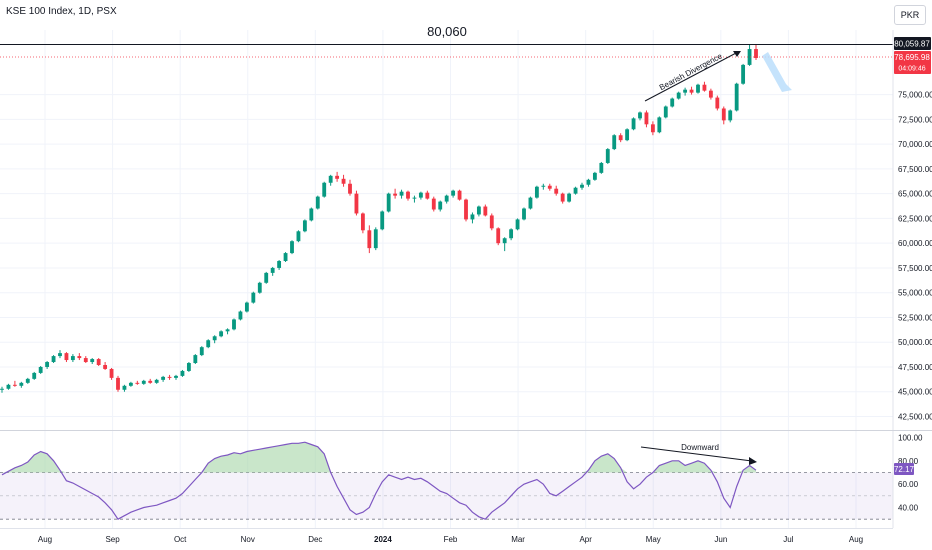 This screenshot has width=932, height=550. What do you see at coordinates (915, 144) in the screenshot?
I see `price-tick-label: 70,000.00` at bounding box center [915, 144].